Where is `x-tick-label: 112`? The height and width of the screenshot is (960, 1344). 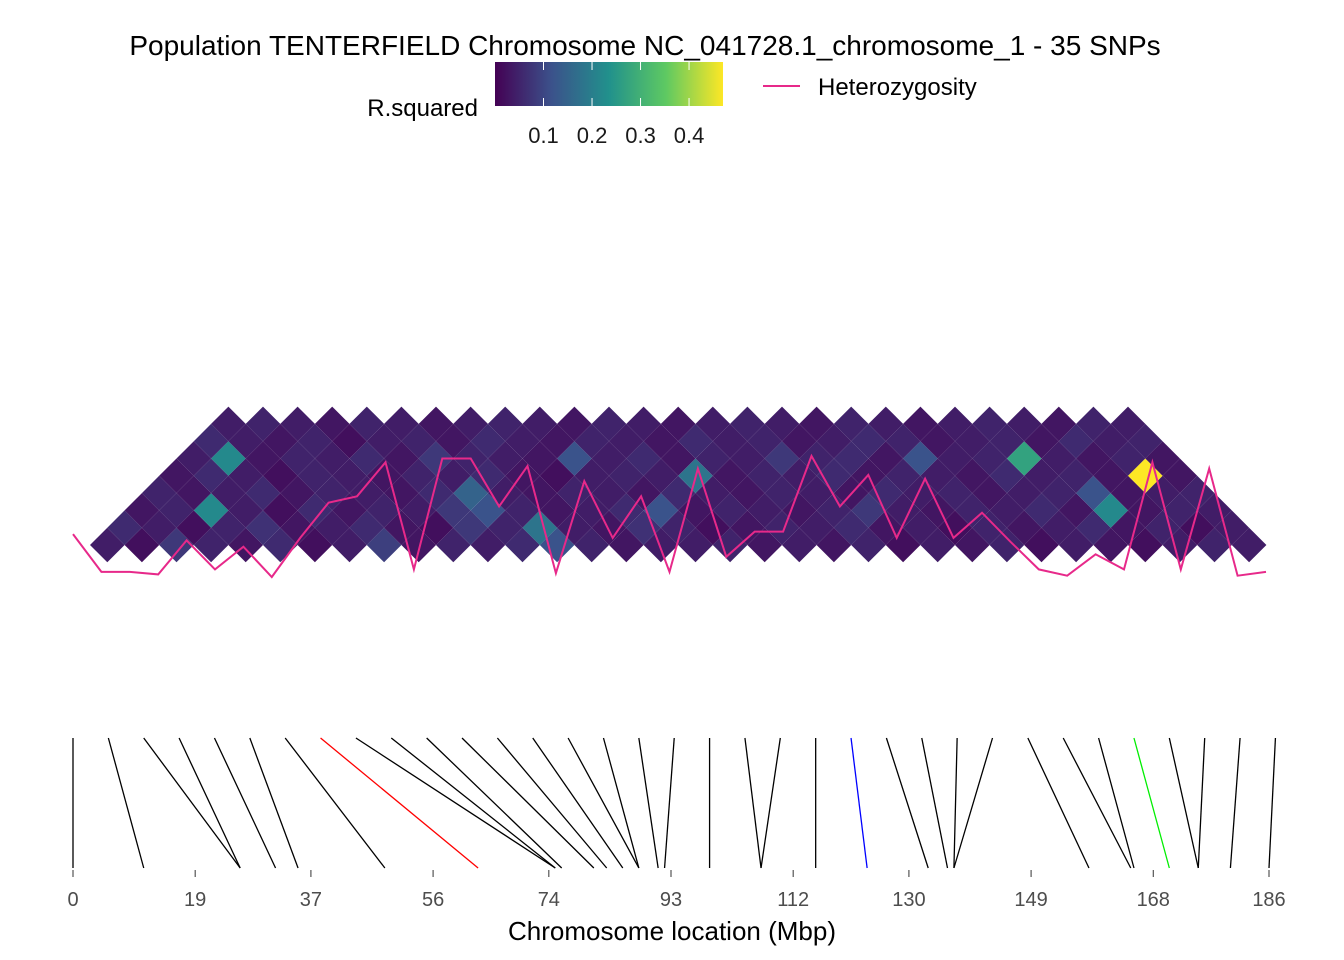
x-tick-label: 112 is located at coordinates (793, 900).